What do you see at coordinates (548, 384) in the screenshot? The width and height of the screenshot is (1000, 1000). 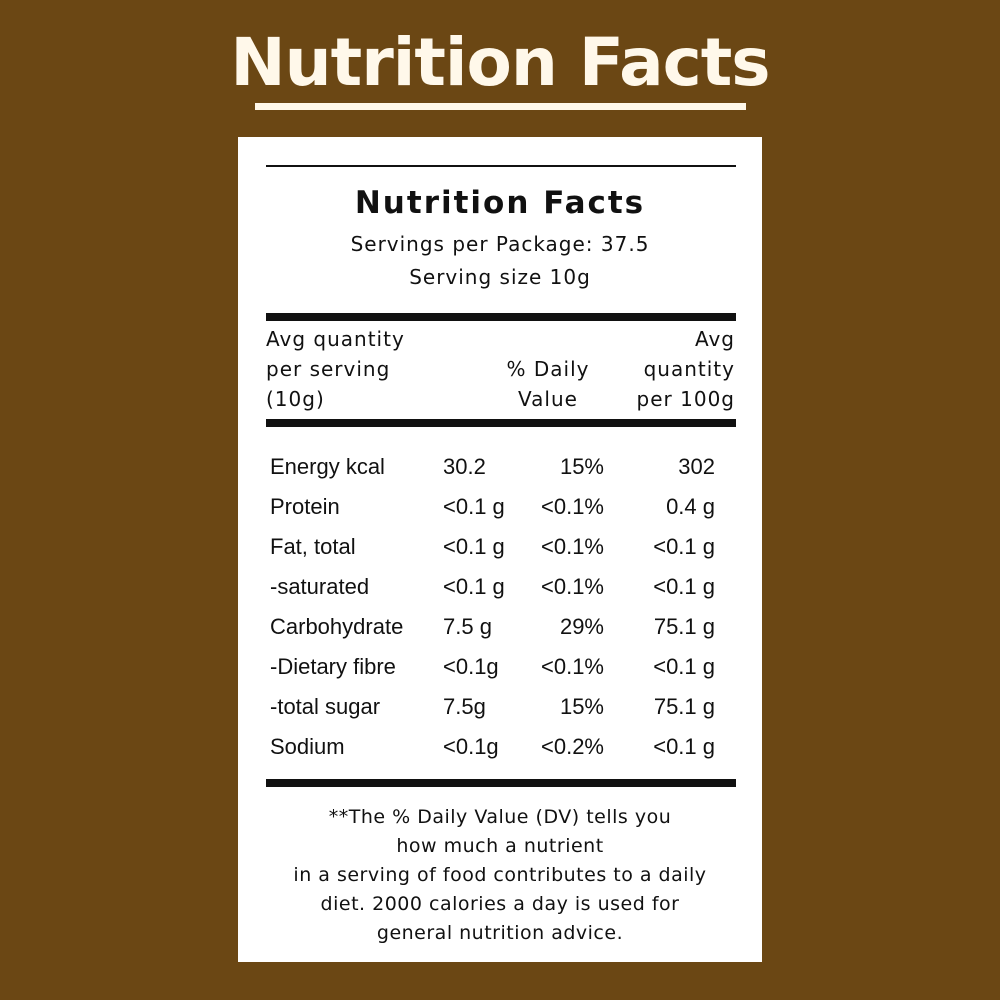 I see `header-daily-value: % Daily Value` at bounding box center [548, 384].